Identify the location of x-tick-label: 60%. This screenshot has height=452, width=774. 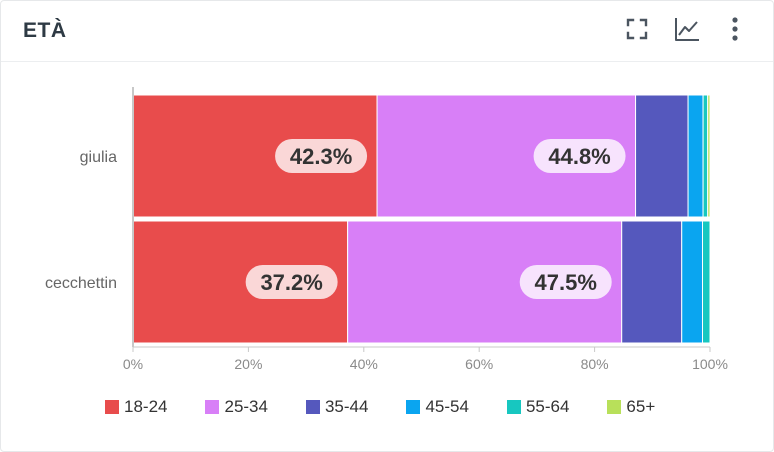
(479, 364).